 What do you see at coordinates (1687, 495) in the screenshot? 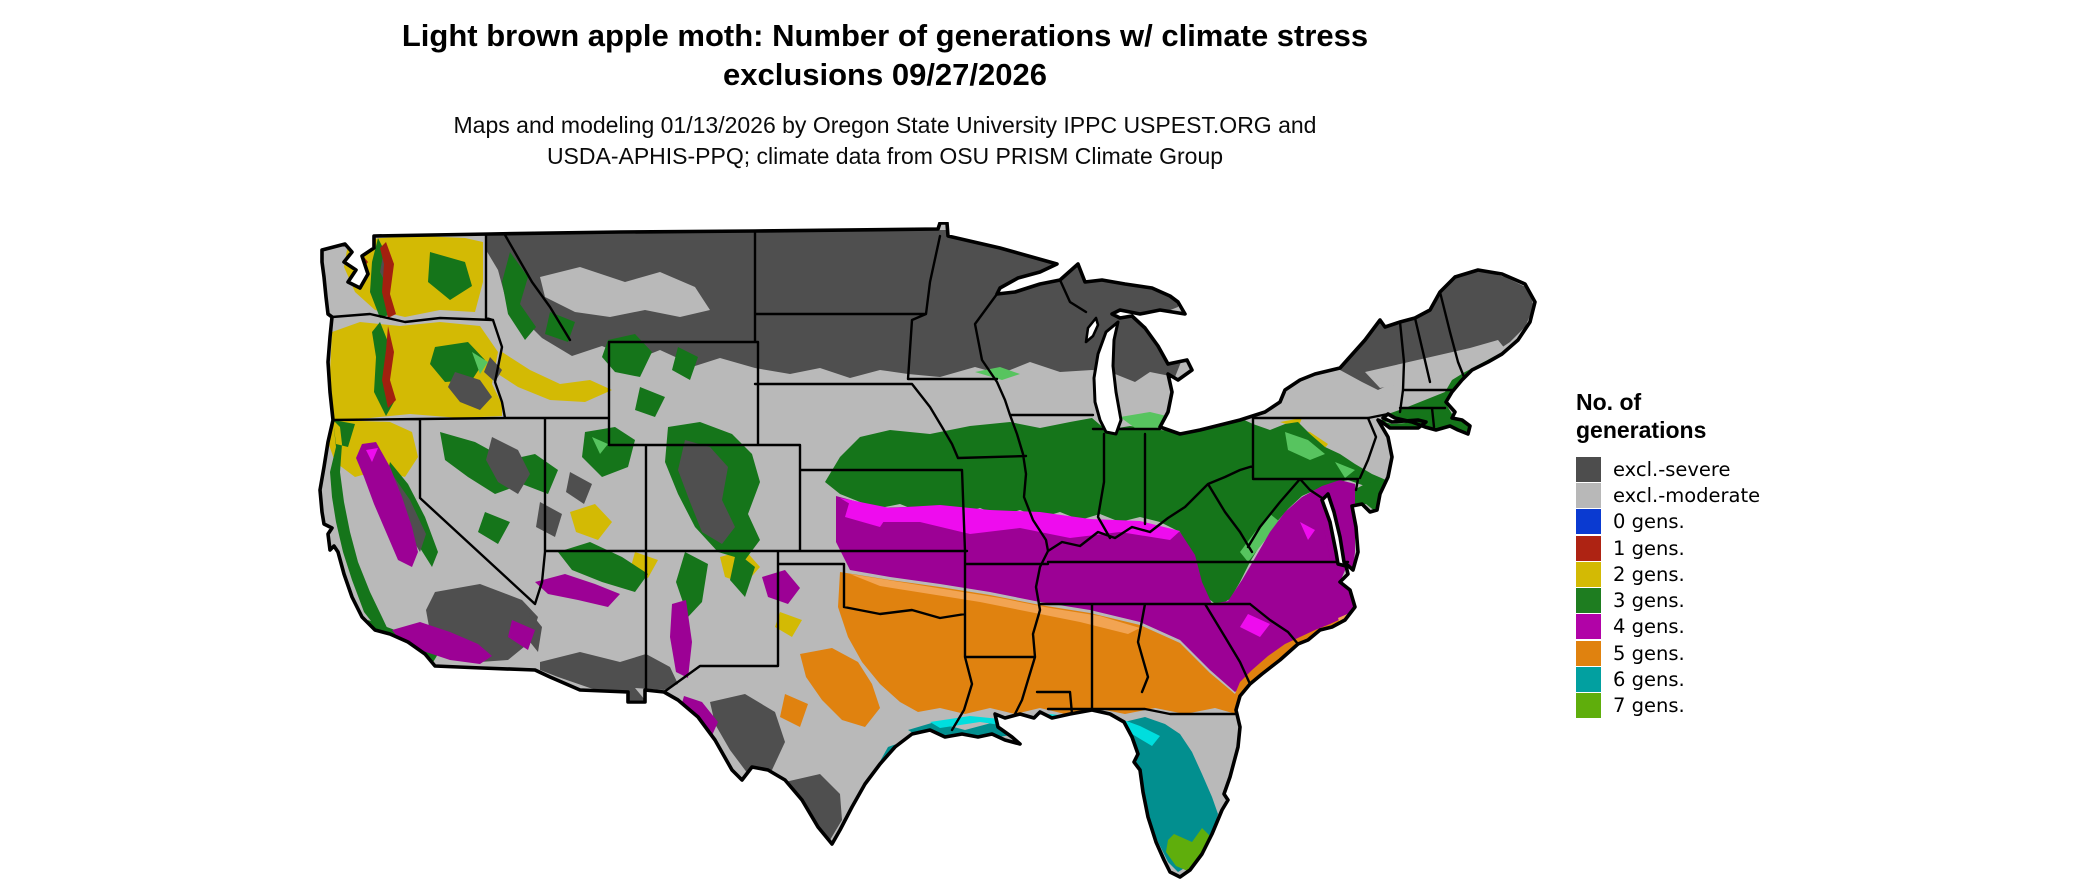
I see `legend-label: excl.-moderate` at bounding box center [1687, 495].